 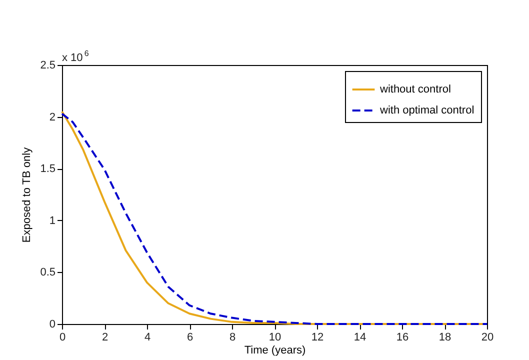 What do you see at coordinates (360, 338) in the screenshot?
I see `x-tick-label: 14` at bounding box center [360, 338].